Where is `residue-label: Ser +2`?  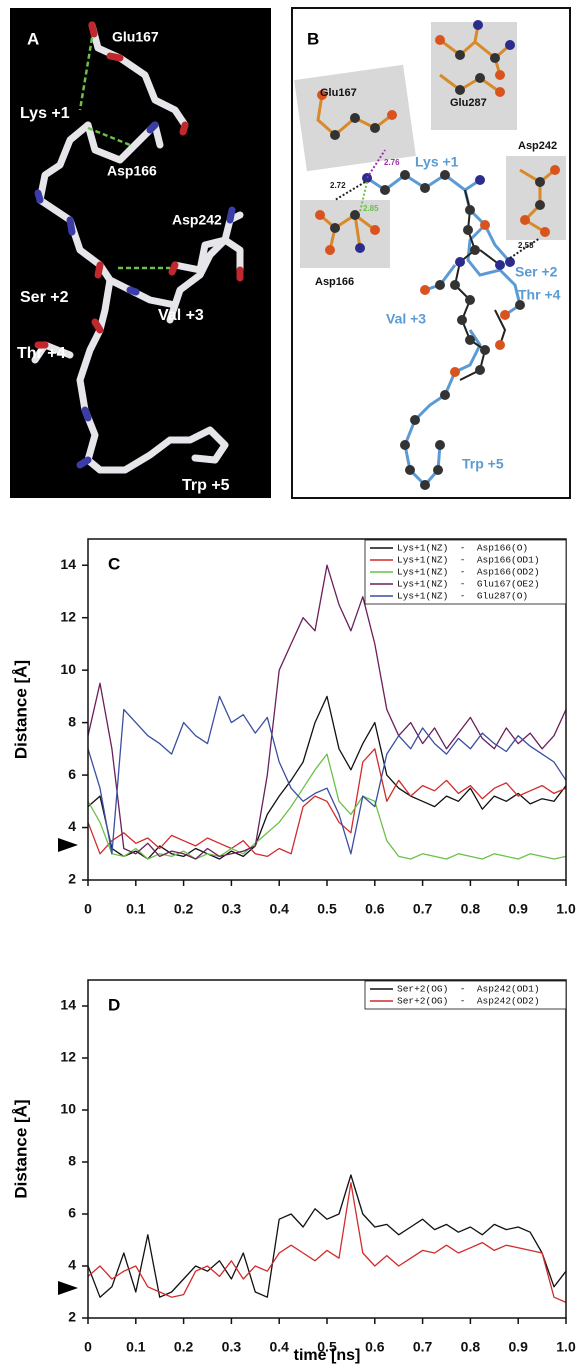 residue-label: Ser +2 is located at coordinates (44, 297).